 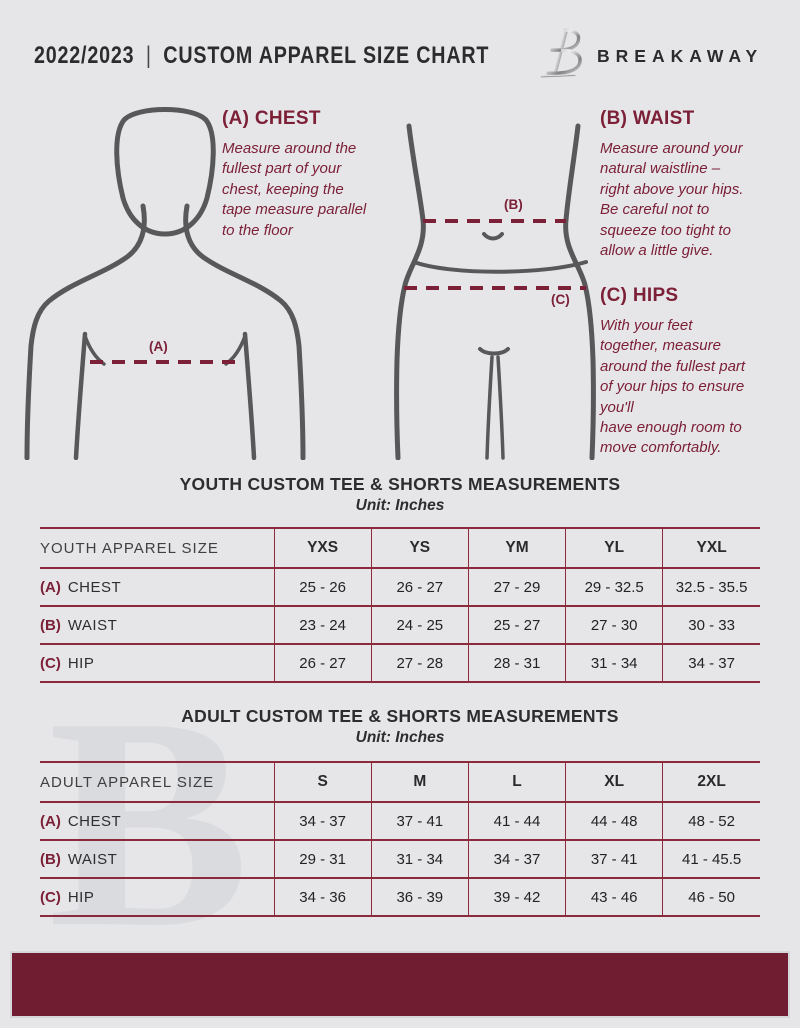 What do you see at coordinates (516, 624) in the screenshot?
I see `table-cell: 25 - 27` at bounding box center [516, 624].